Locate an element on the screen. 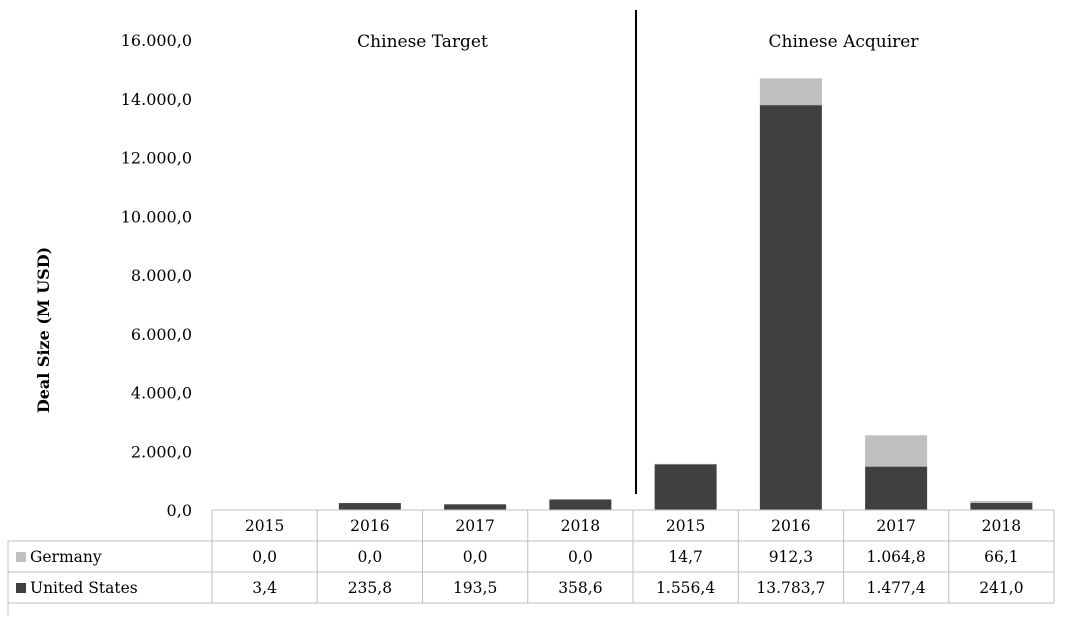  data-label: 1.477,4 is located at coordinates (896, 588).